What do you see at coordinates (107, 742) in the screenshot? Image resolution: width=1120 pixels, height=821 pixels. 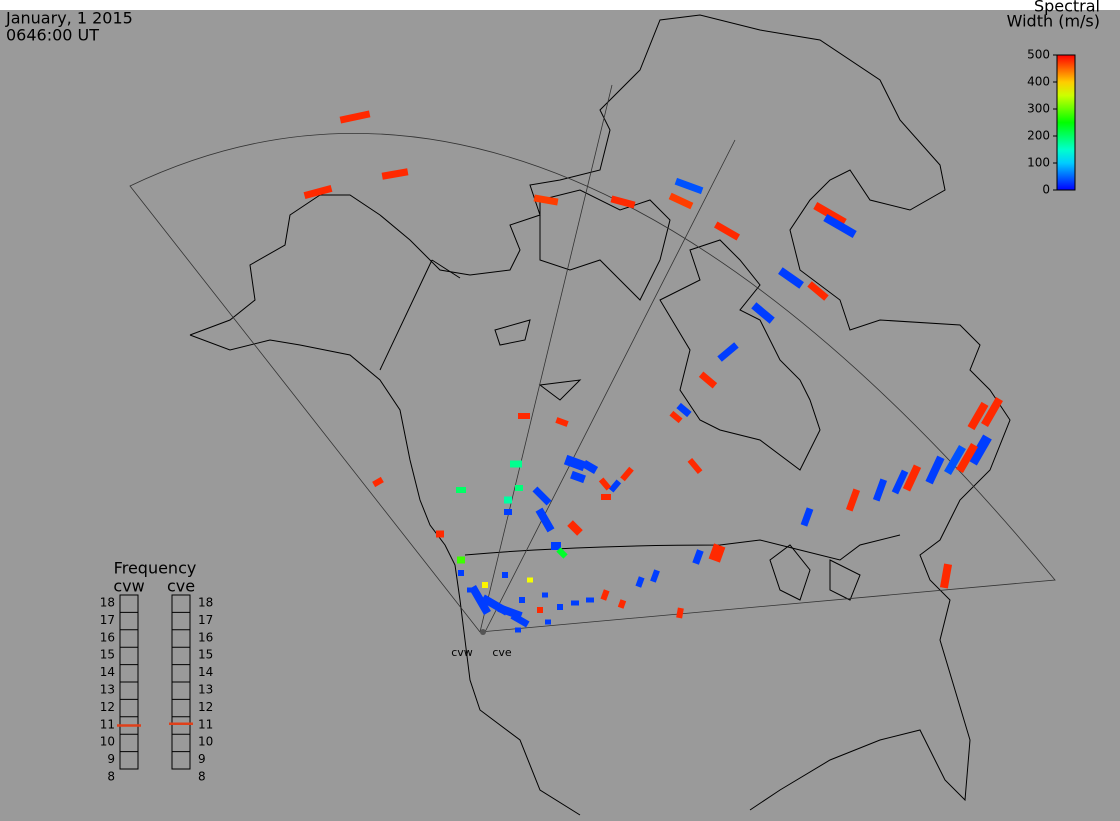 I see `frequency-tick-label: 10` at bounding box center [107, 742].